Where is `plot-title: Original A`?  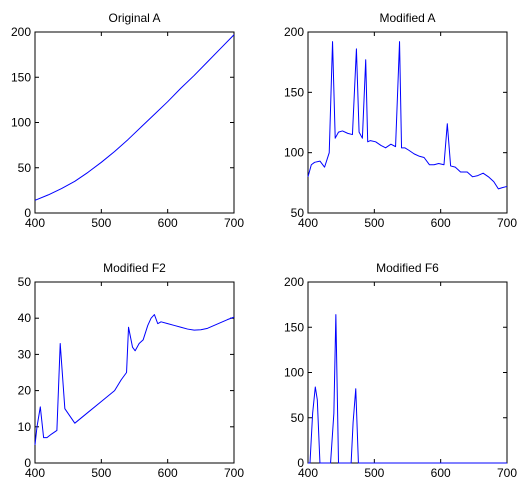 plot-title: Original A is located at coordinates (134, 18).